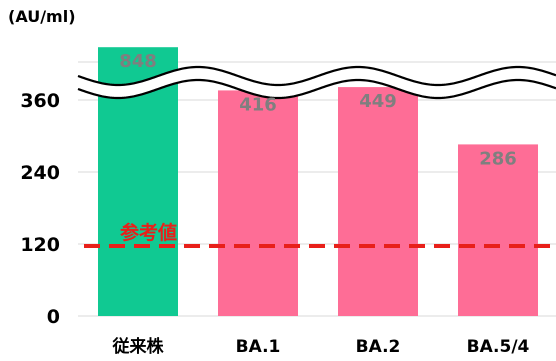  I want to click on data-label-従来株: 848, so click(138, 61).